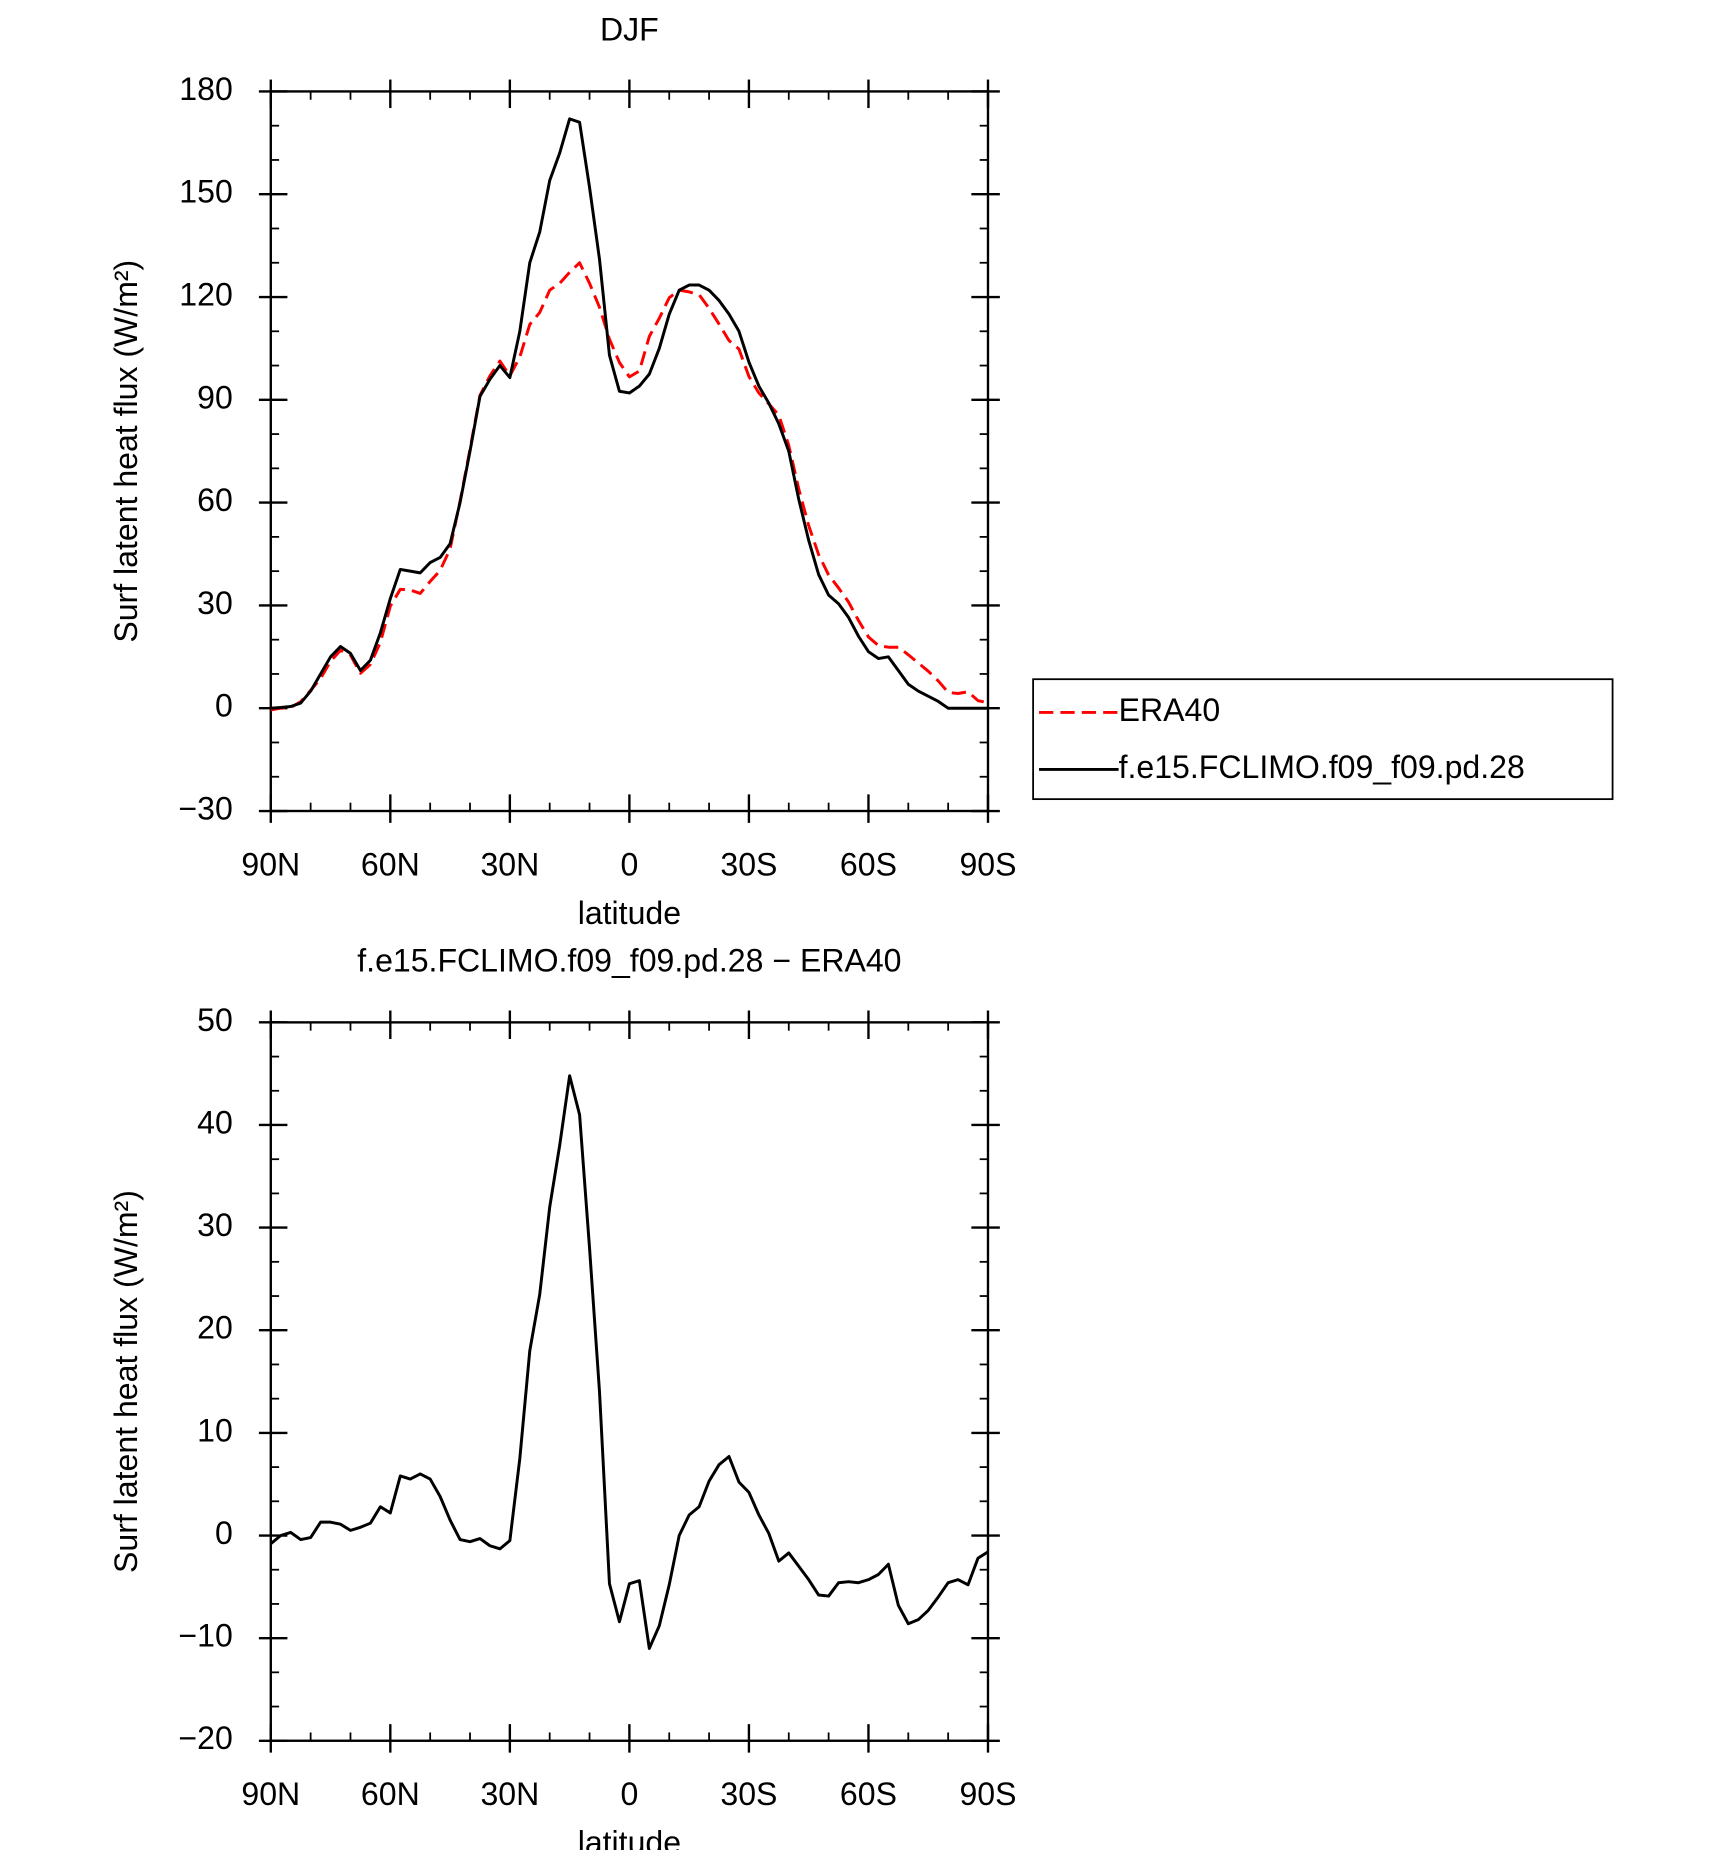 The image size is (1710, 1850). What do you see at coordinates (205, 192) in the screenshot?
I see `y-tick-label: 150` at bounding box center [205, 192].